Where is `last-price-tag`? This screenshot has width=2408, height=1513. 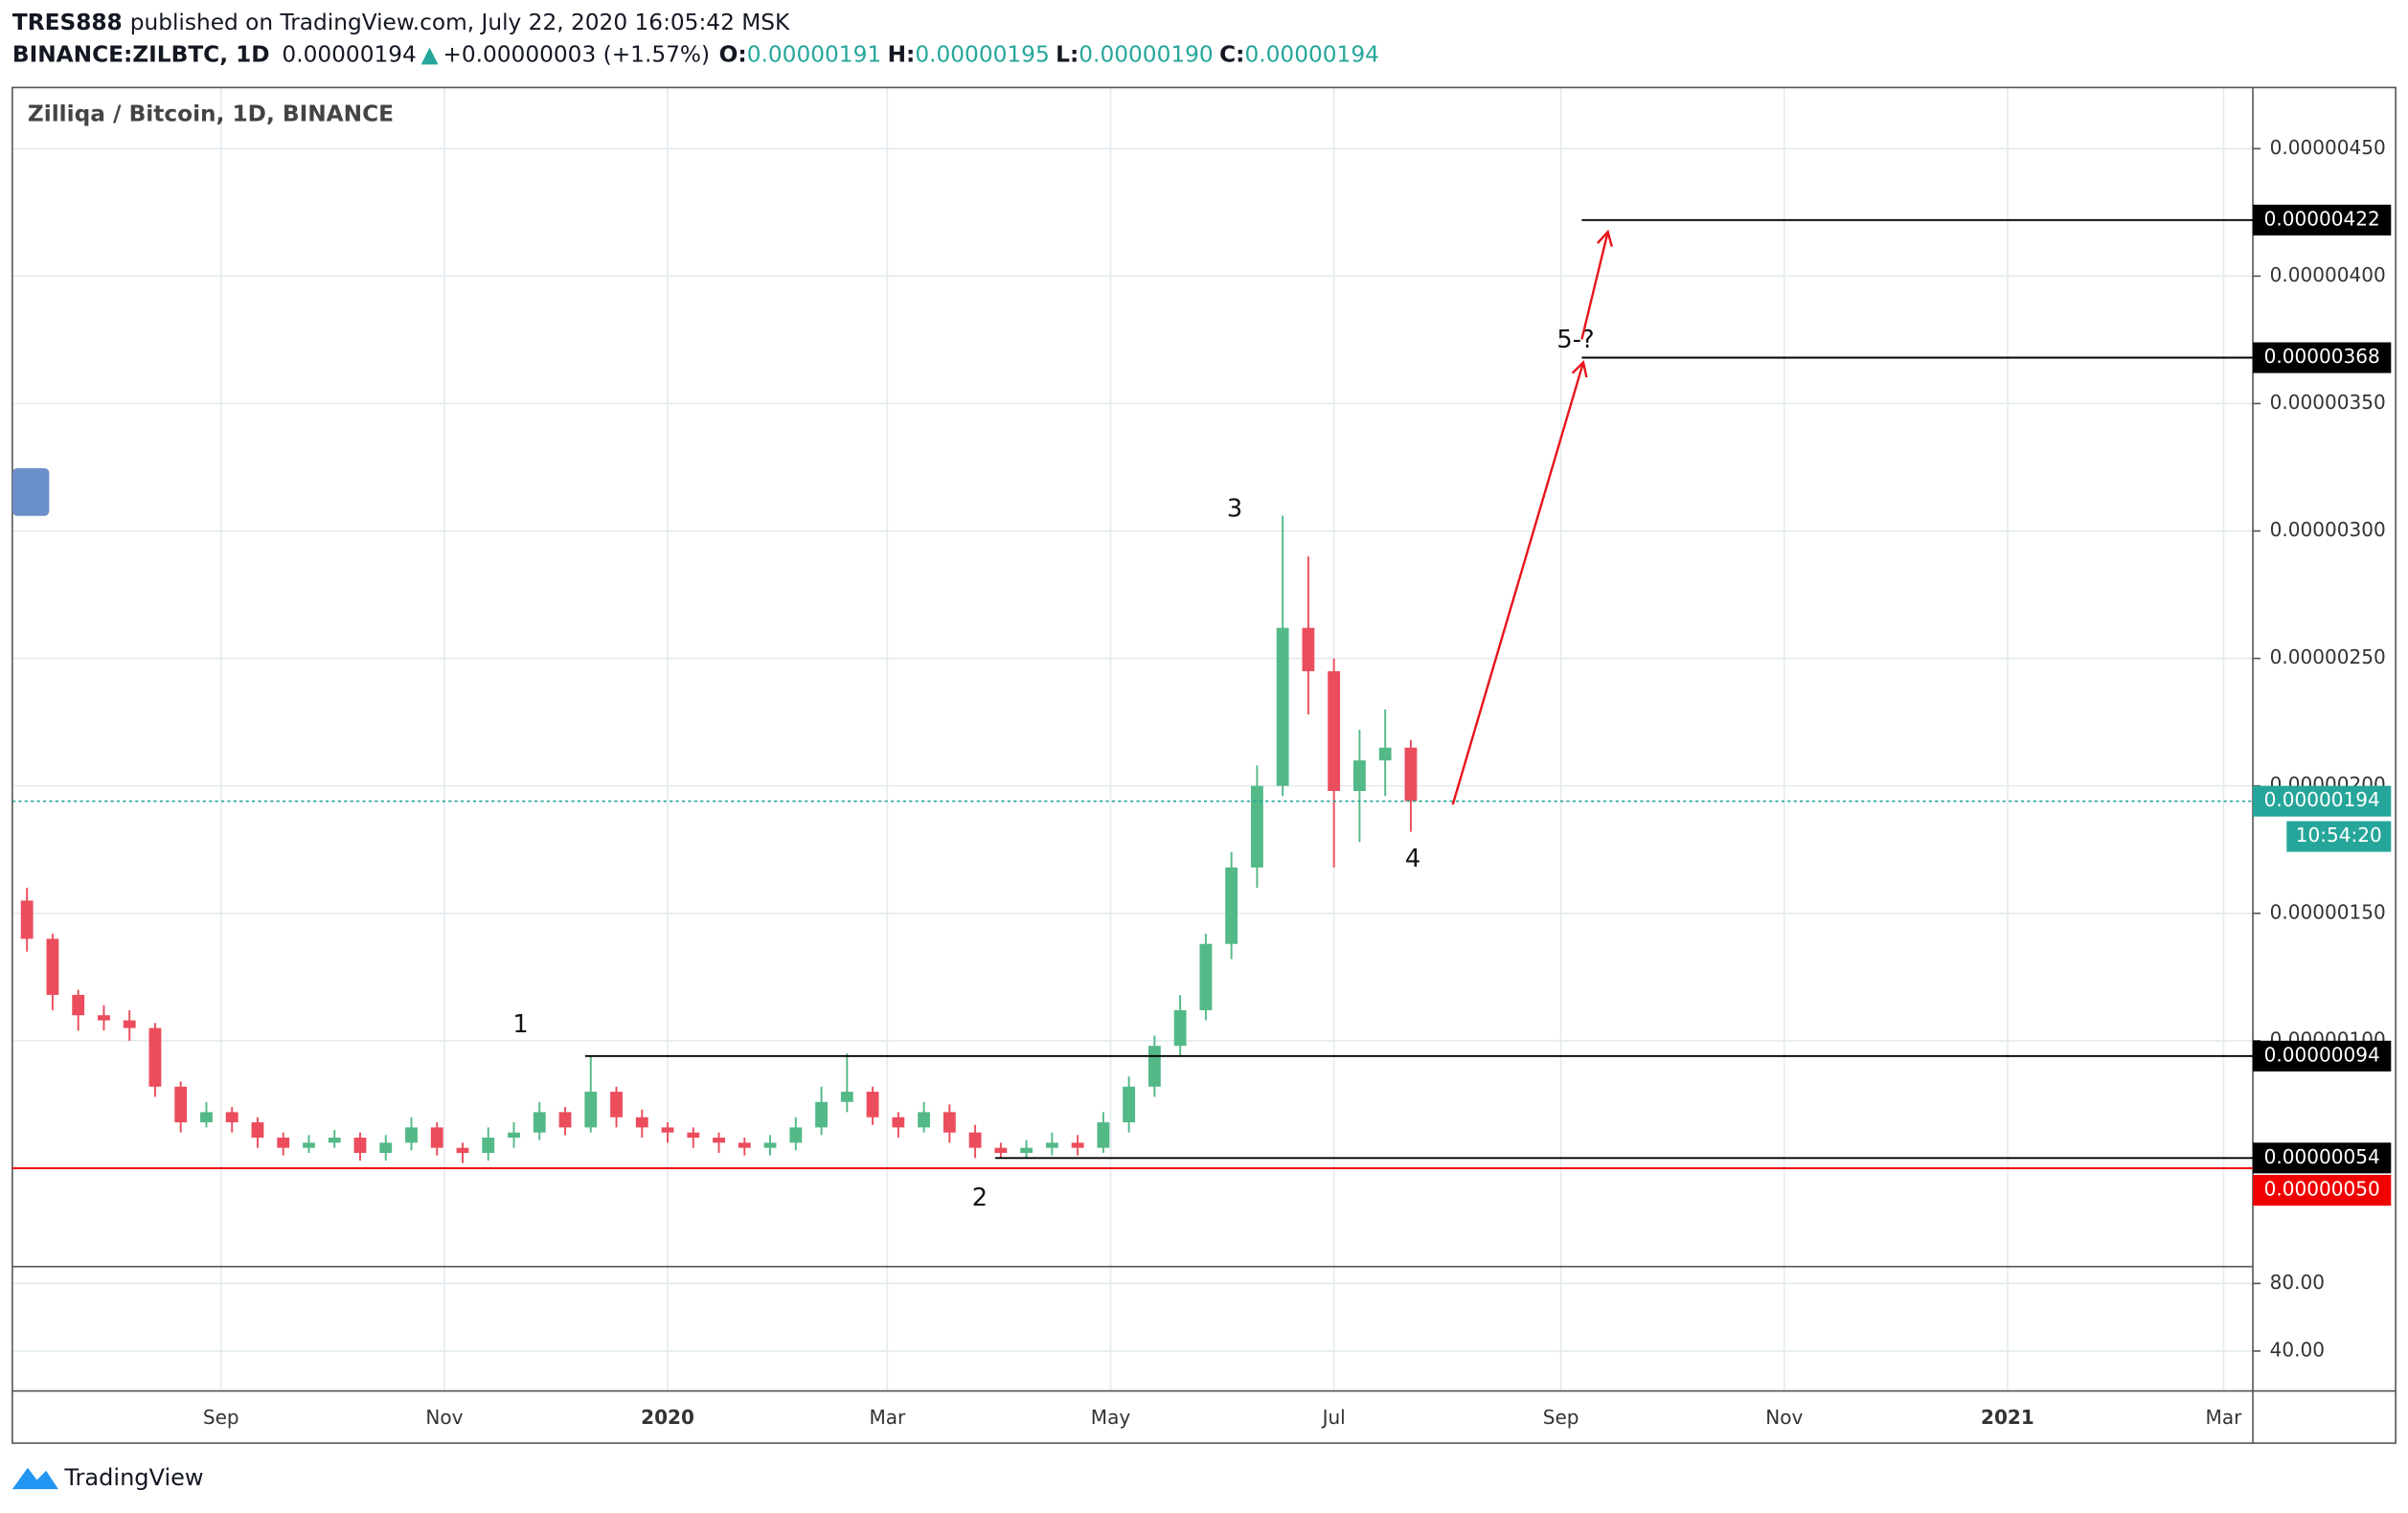
last-price-tag is located at coordinates (2322, 801).